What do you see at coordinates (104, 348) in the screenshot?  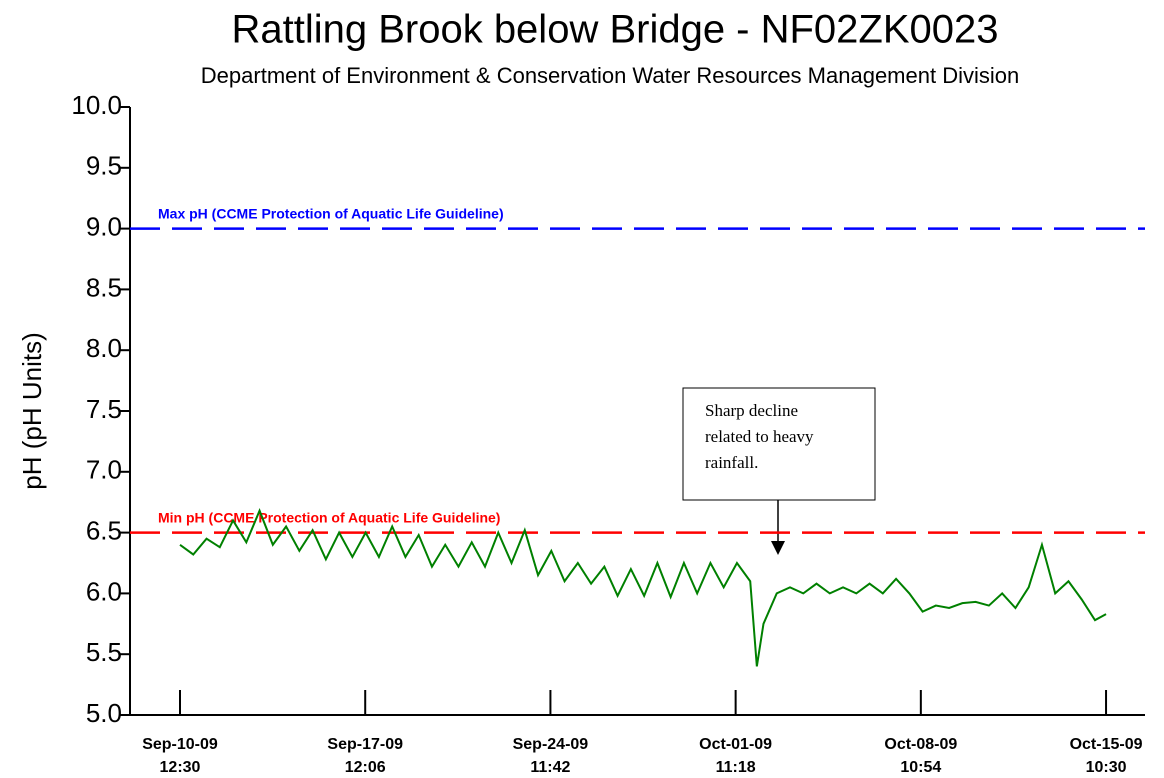 I see `y-tick-label: 8.0` at bounding box center [104, 348].